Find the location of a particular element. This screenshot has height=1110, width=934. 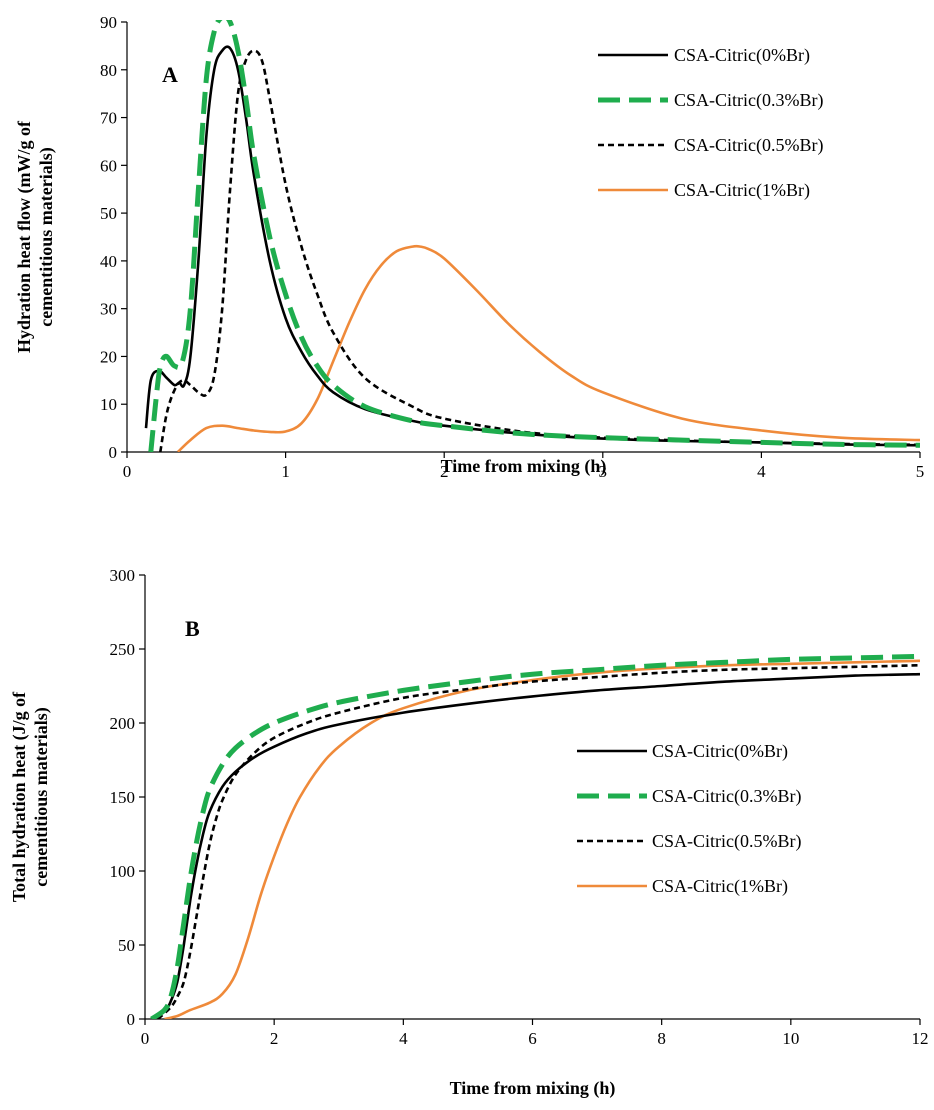

y-tick-label: 250 is located at coordinates (123, 649).